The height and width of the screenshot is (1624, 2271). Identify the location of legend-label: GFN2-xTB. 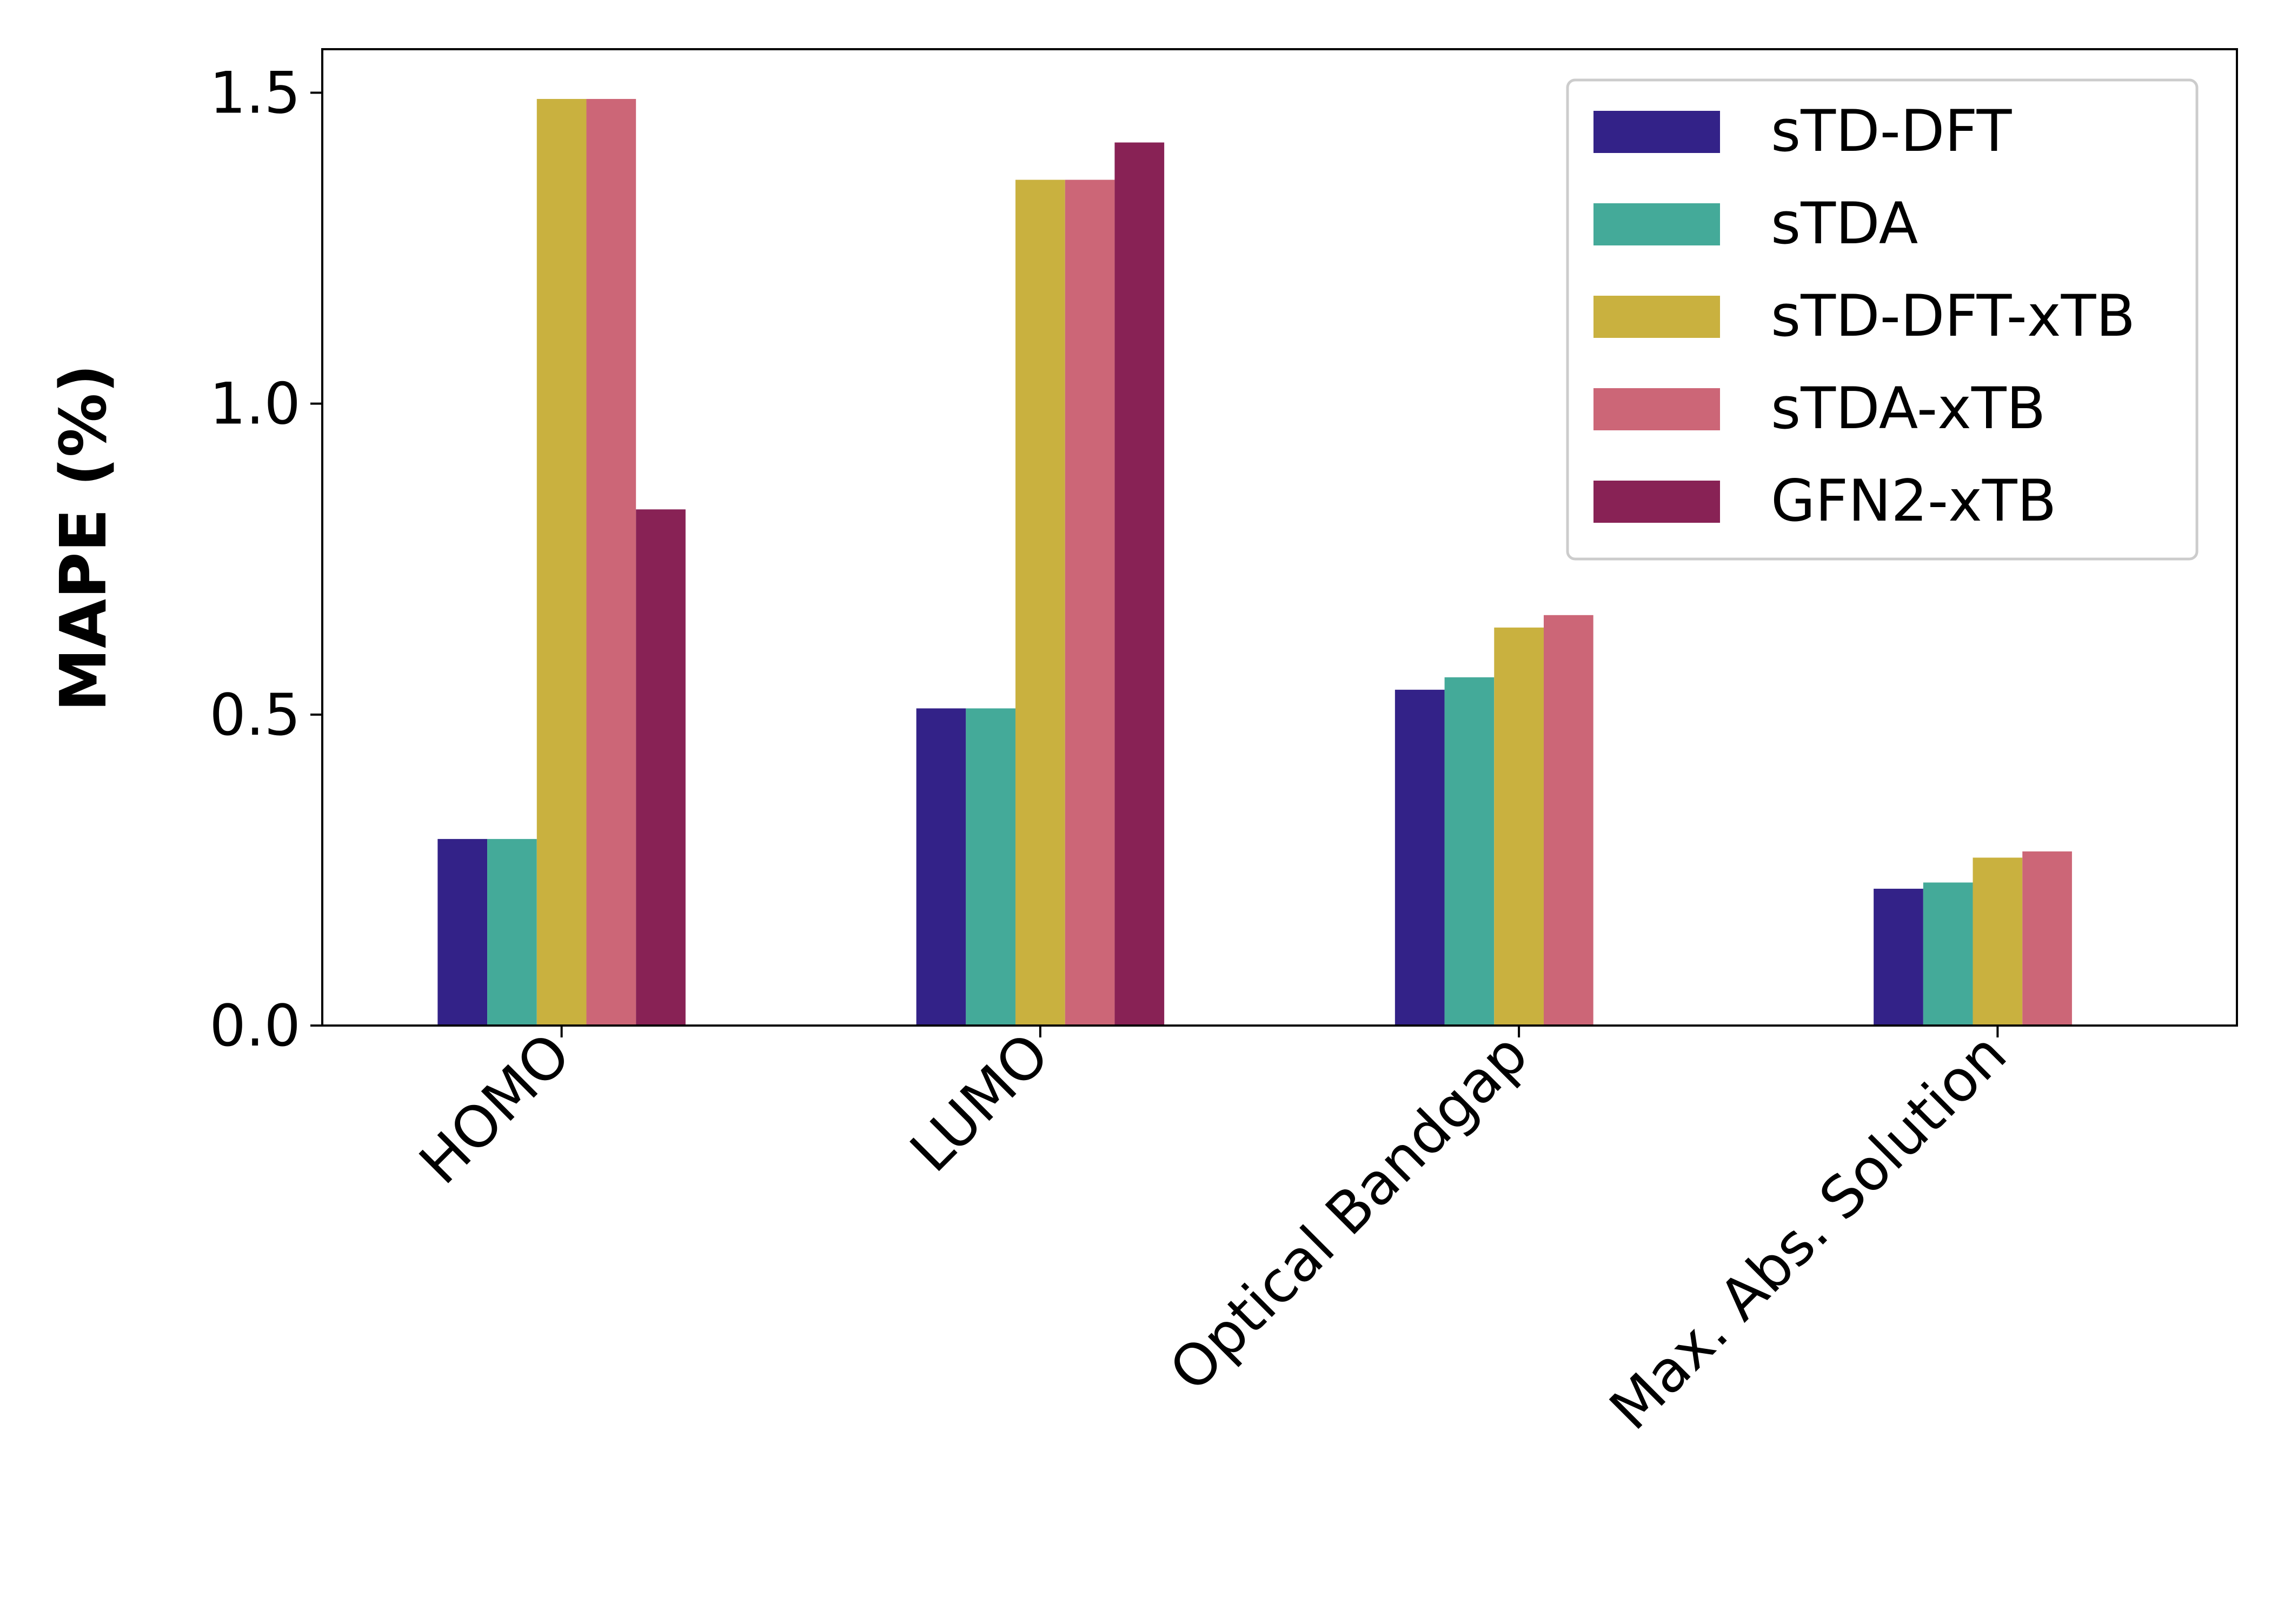
(1914, 501).